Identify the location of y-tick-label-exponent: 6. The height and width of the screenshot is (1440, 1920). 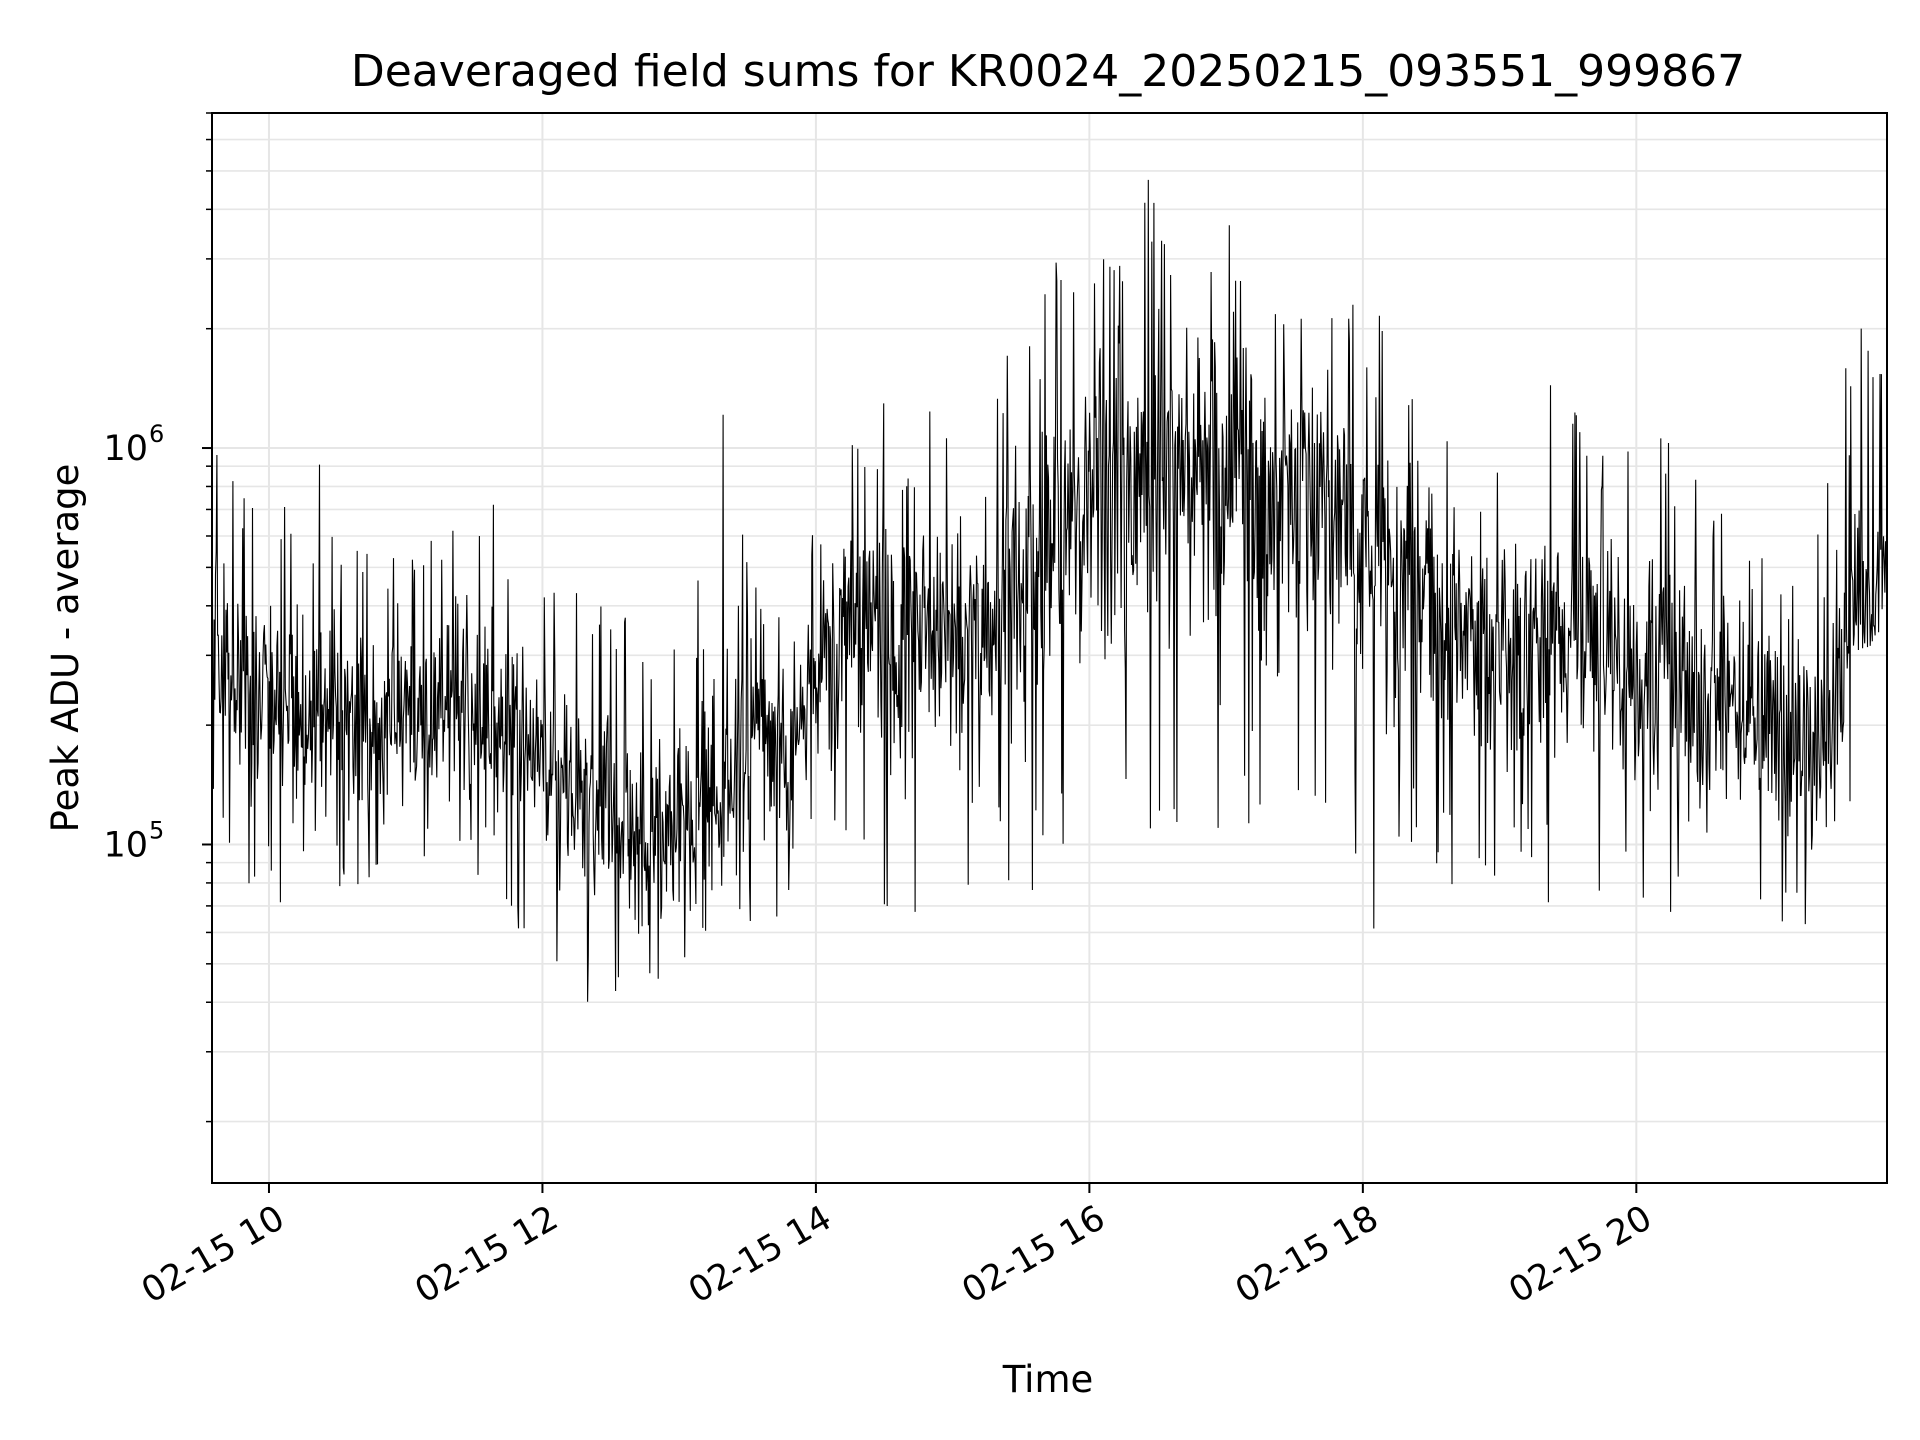
(156, 434).